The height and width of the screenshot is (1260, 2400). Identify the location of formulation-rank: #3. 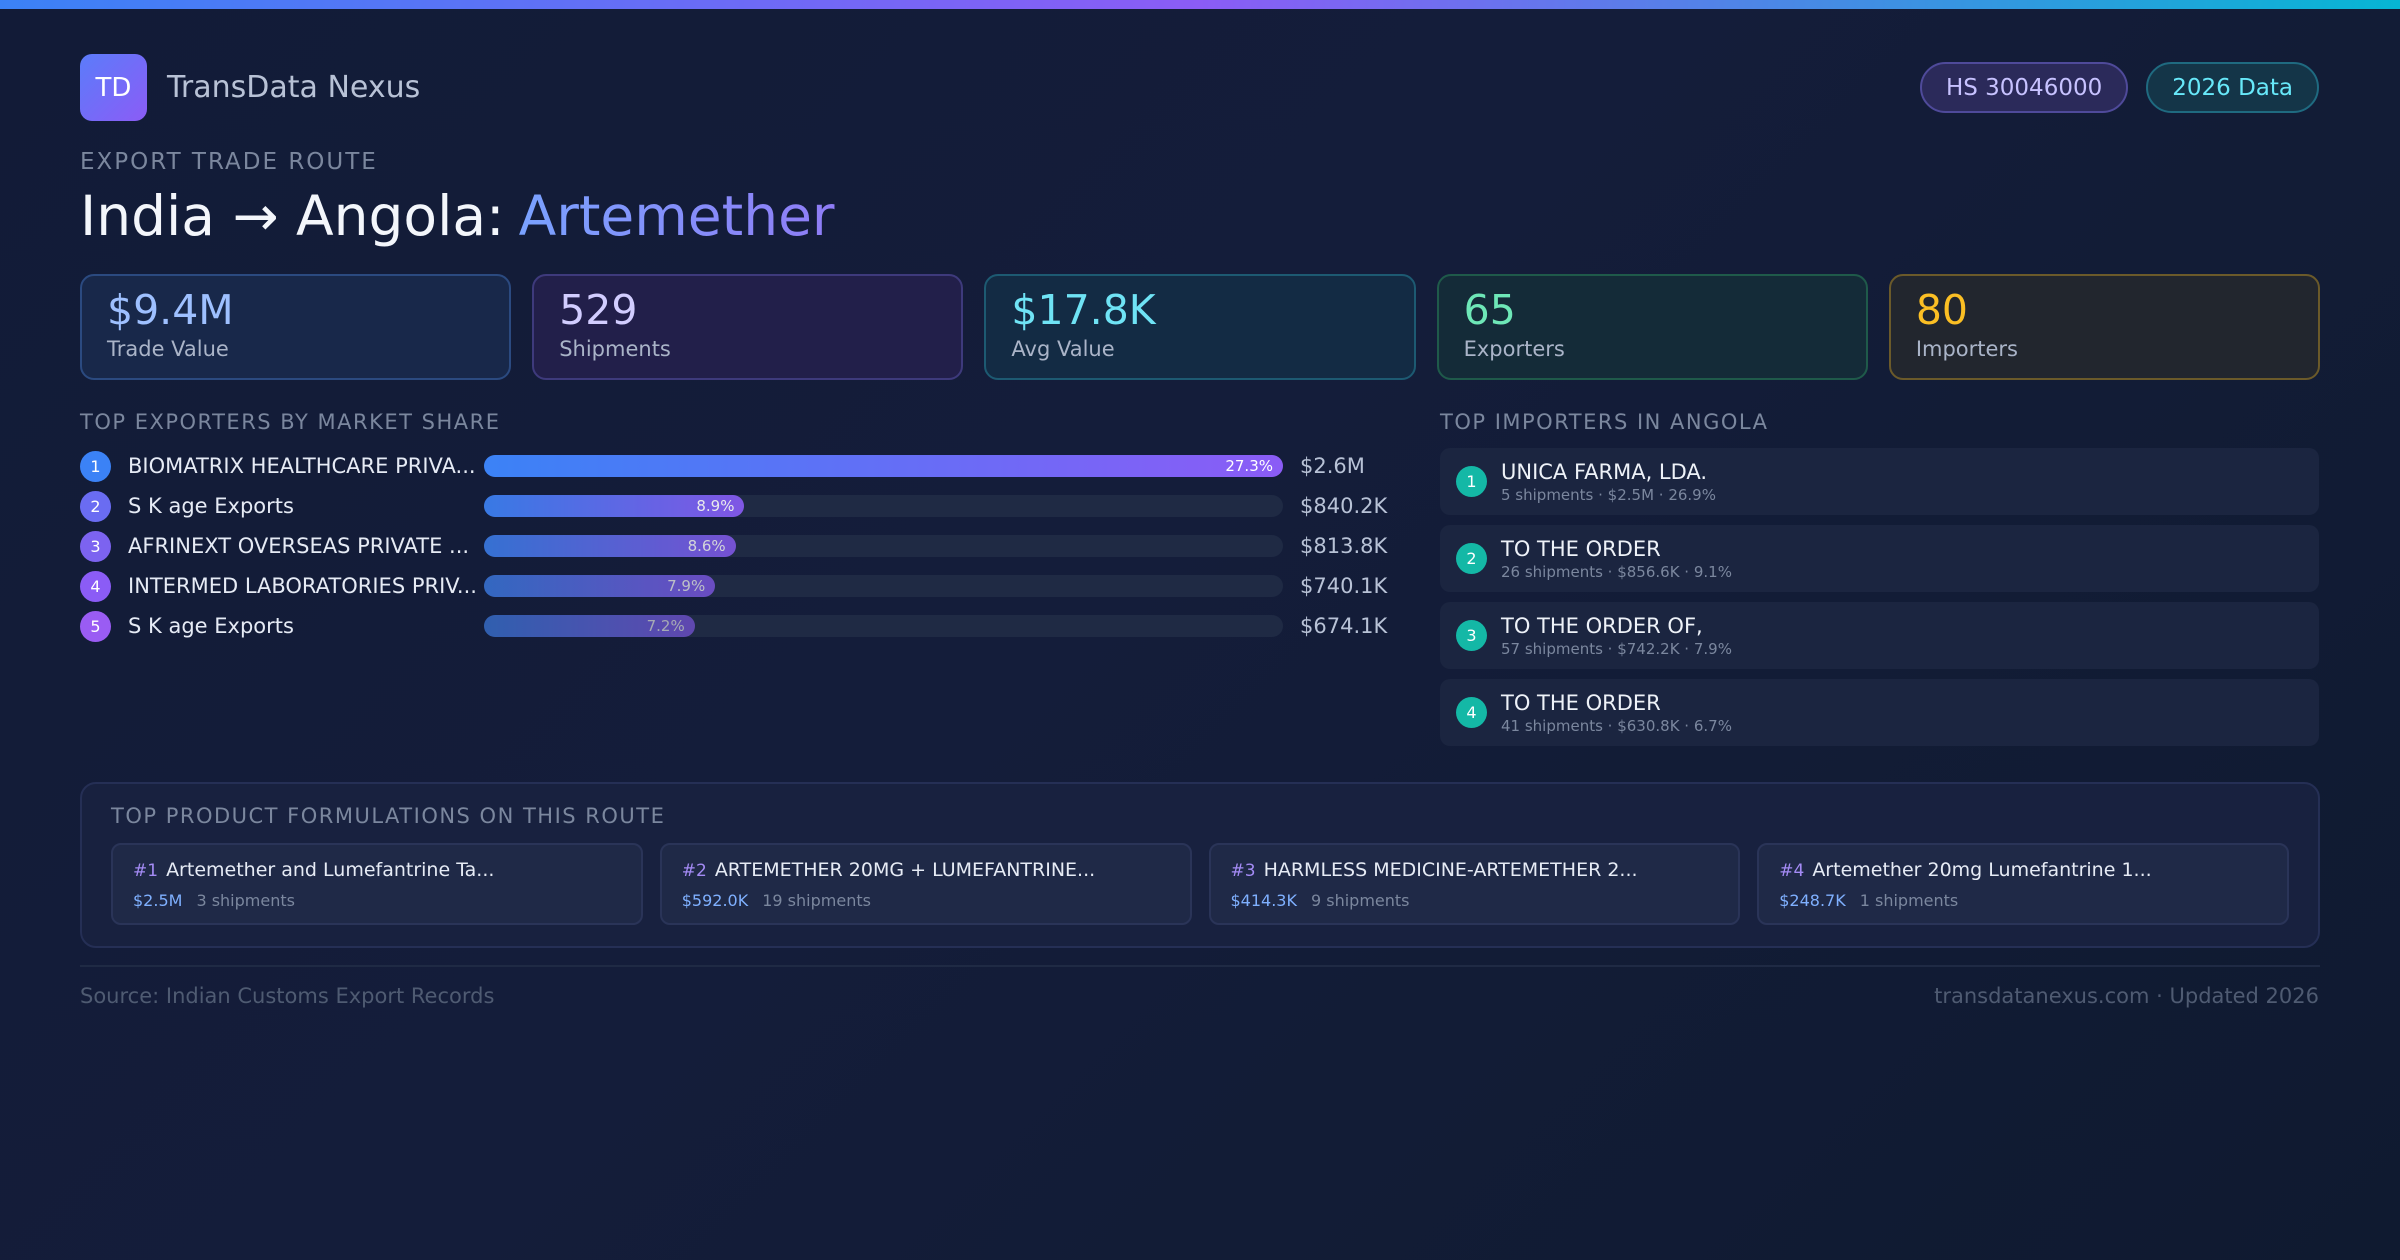
(1243, 871).